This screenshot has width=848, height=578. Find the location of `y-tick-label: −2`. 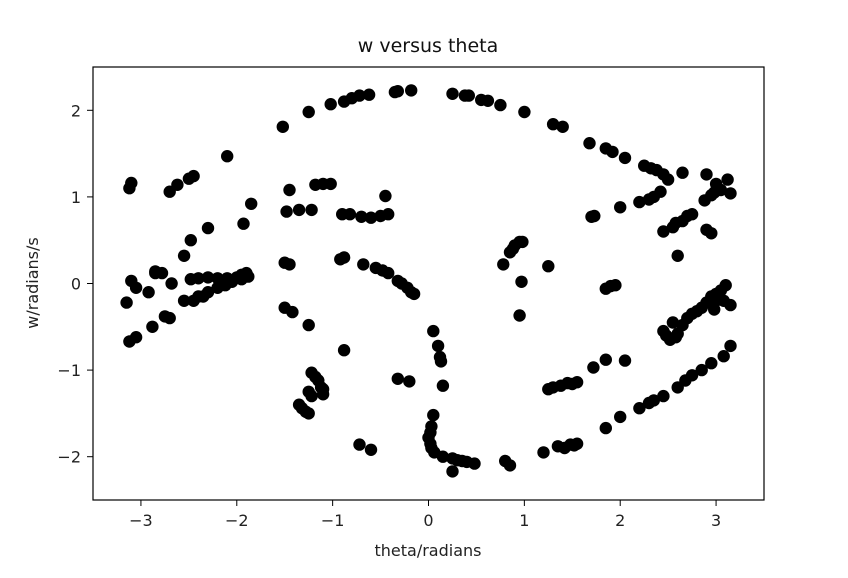

y-tick-label: −2 is located at coordinates (69, 457).